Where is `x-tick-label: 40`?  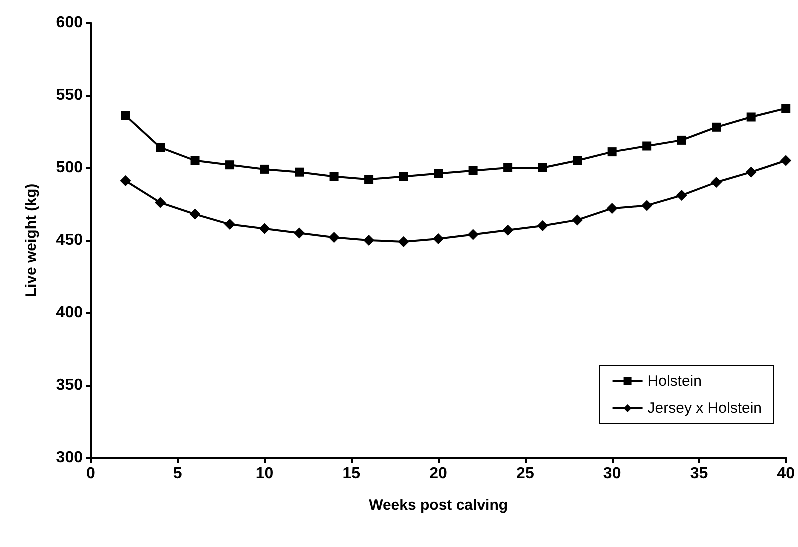 x-tick-label: 40 is located at coordinates (786, 474).